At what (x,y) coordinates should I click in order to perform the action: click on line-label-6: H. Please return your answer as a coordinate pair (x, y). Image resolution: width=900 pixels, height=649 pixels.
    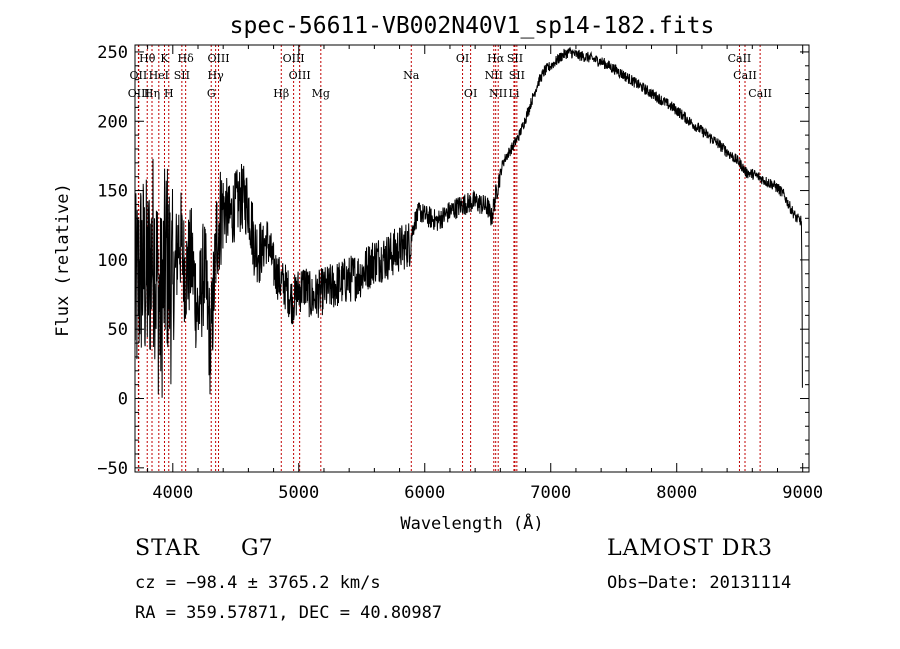
    Looking at the image, I should click on (169, 93).